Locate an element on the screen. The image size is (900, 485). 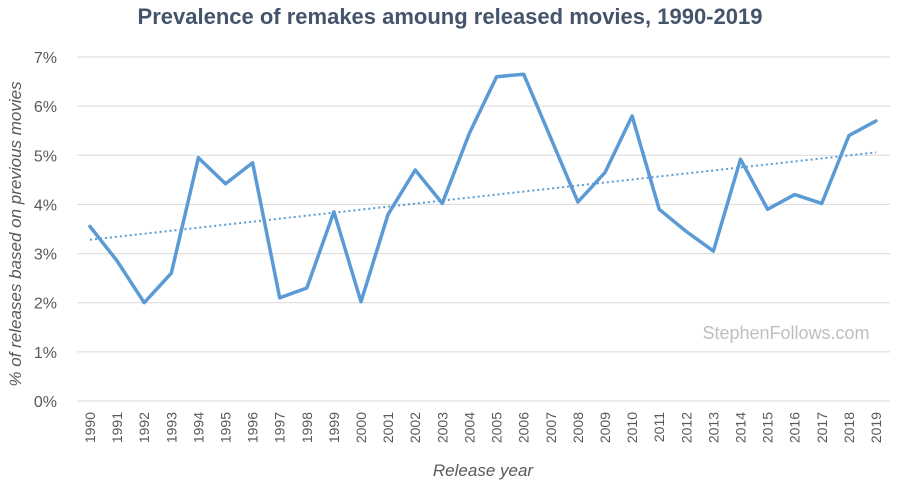
y-tick-label: 1% is located at coordinates (45, 353).